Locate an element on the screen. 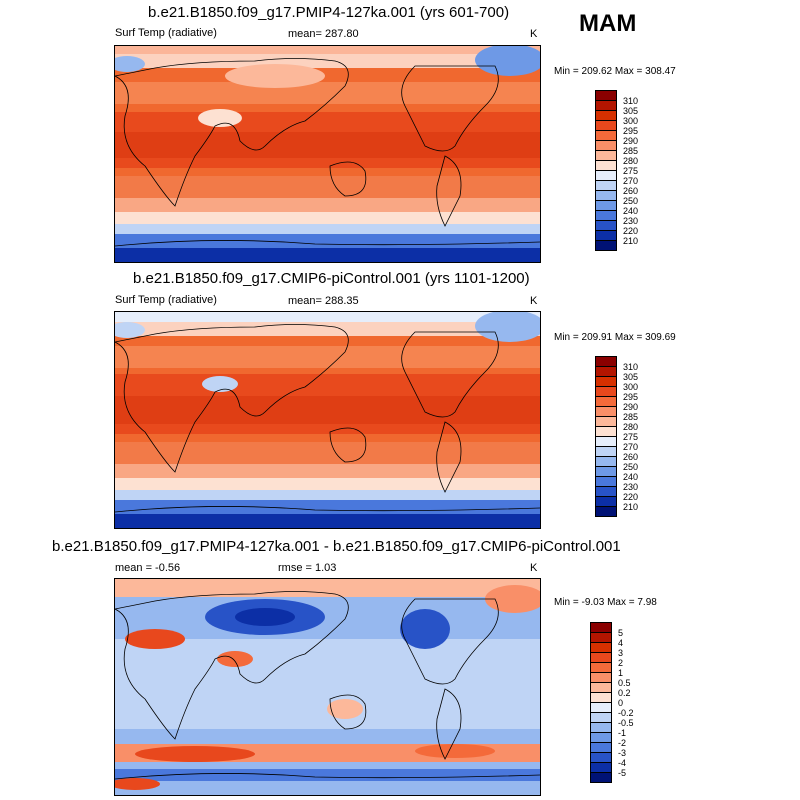 The width and height of the screenshot is (800, 800). panel-3-cbar-tick: 1 is located at coordinates (621, 673).